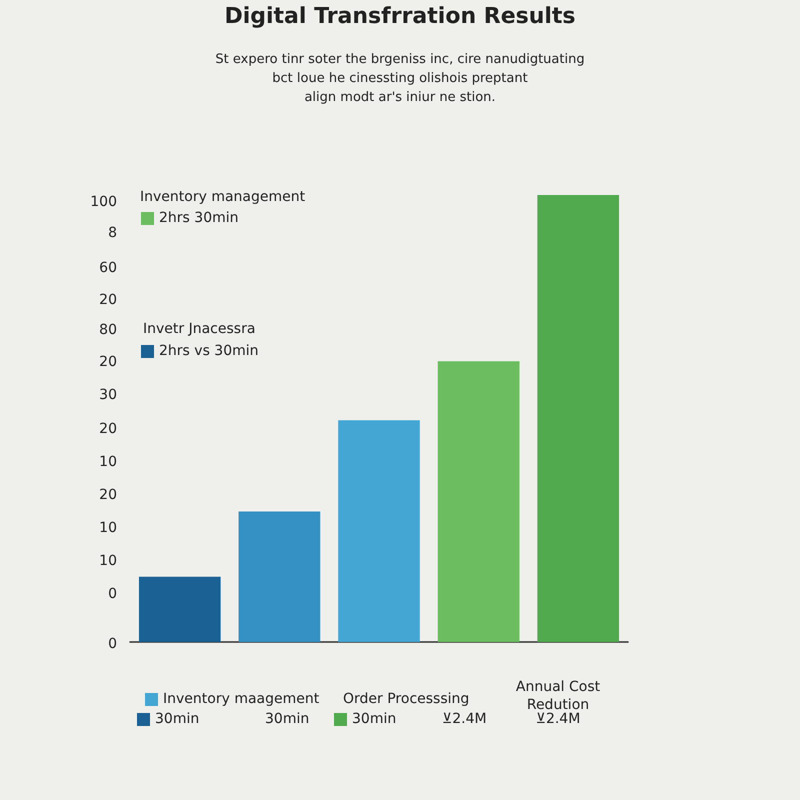 Image resolution: width=800 pixels, height=800 pixels. What do you see at coordinates (108, 395) in the screenshot?
I see `text: 30` at bounding box center [108, 395].